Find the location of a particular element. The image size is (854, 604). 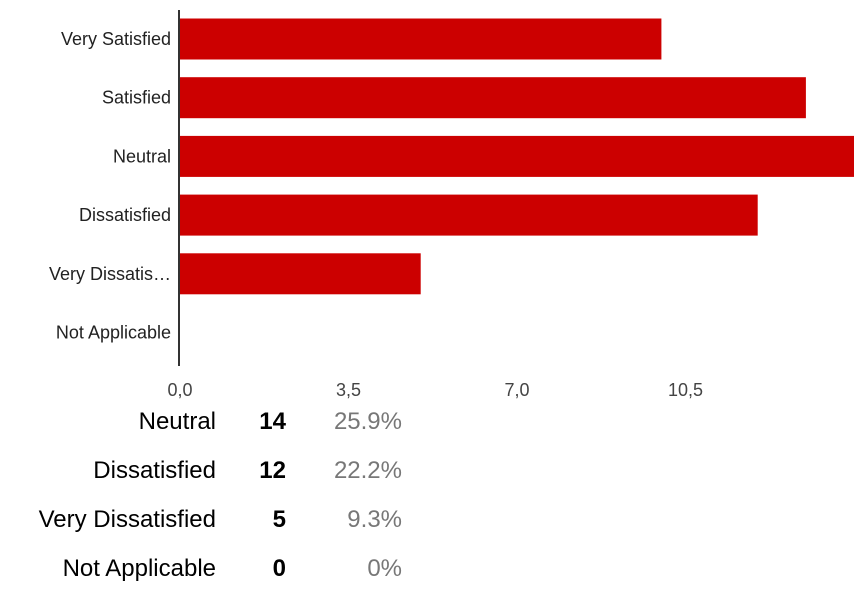

x-tick-label: 0,0 is located at coordinates (179, 390).